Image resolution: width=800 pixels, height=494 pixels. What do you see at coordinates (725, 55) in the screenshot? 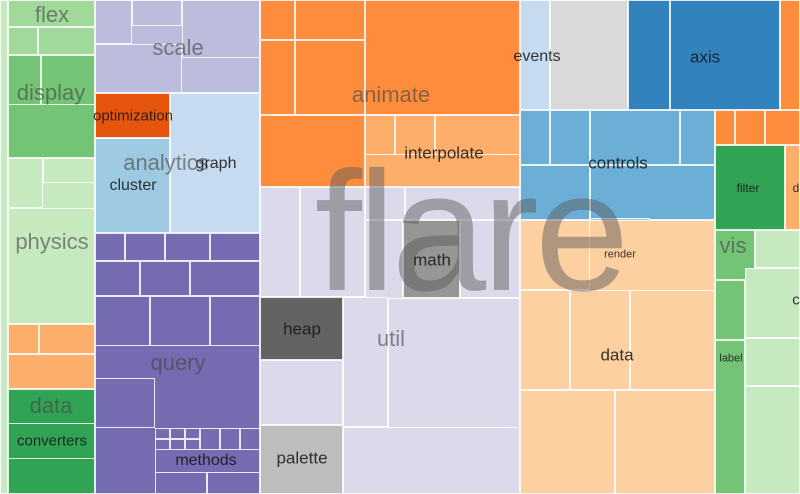
I see `axis-cell` at bounding box center [725, 55].